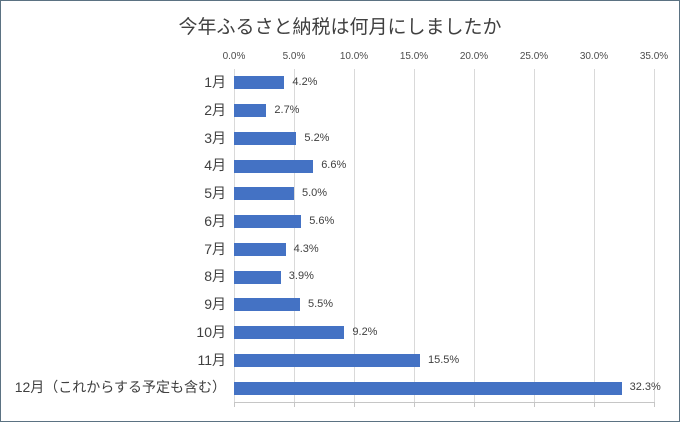  Describe the element at coordinates (444, 402) in the screenshot. I see `x-axis-line` at that location.